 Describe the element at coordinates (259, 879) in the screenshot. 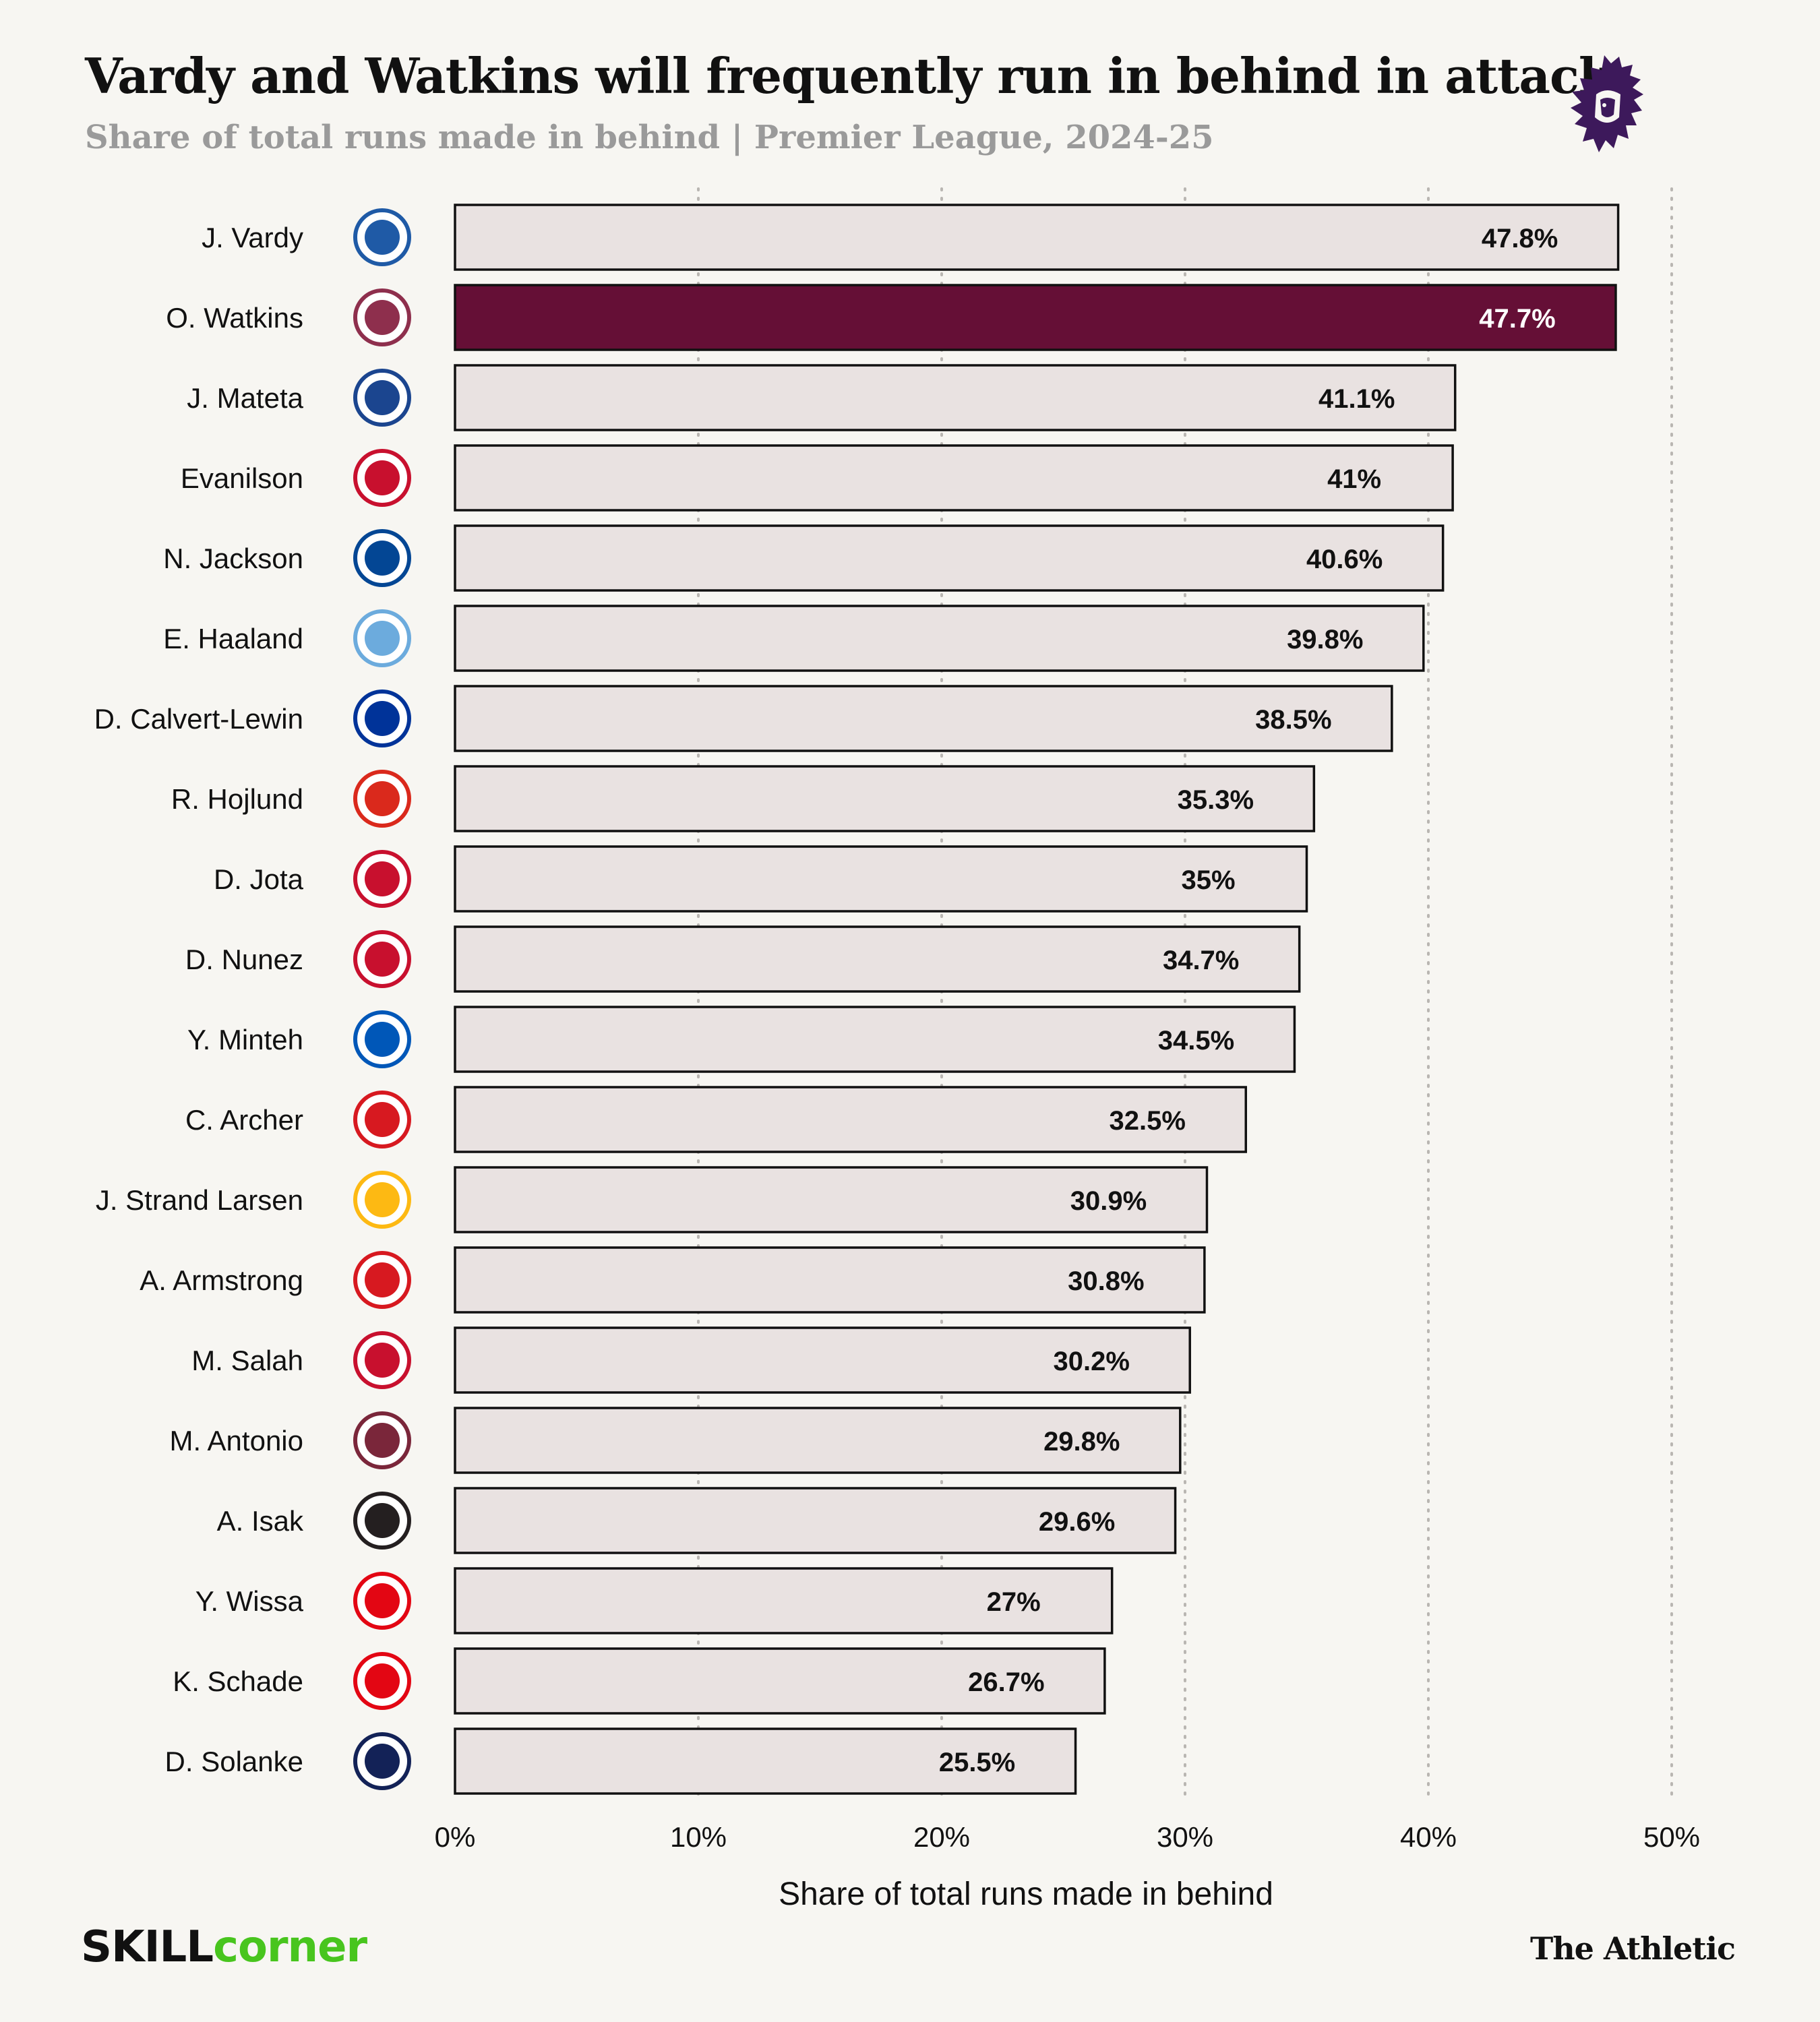

I see `player-label: D. Jota` at that location.